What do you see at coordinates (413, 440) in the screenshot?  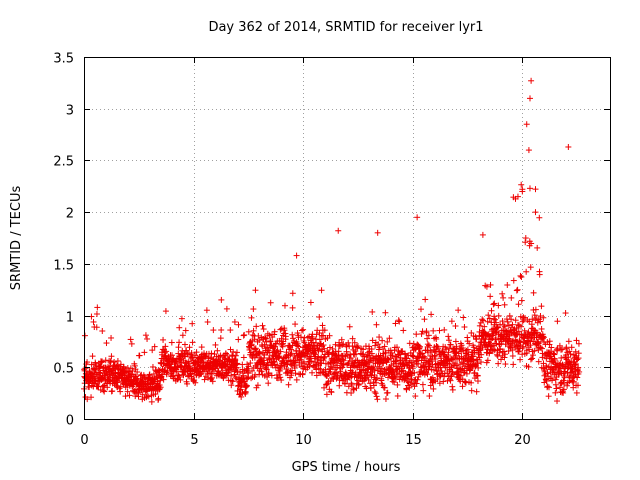 I see `x-tick-label: 15` at bounding box center [413, 440].